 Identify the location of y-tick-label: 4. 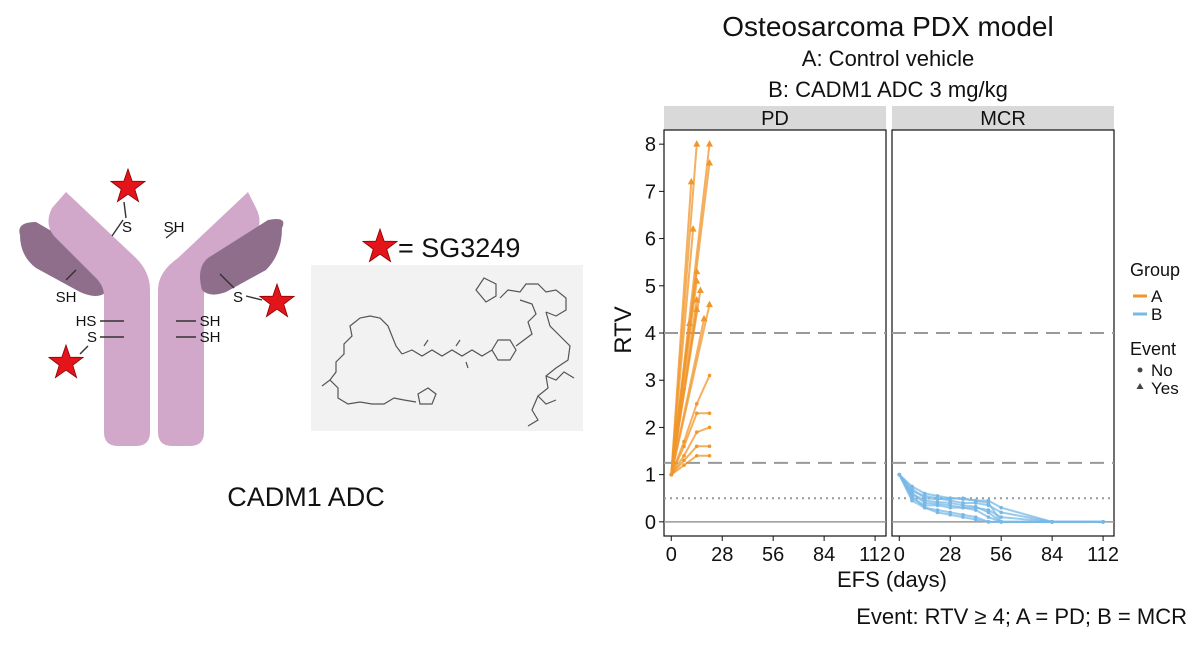
(650, 334).